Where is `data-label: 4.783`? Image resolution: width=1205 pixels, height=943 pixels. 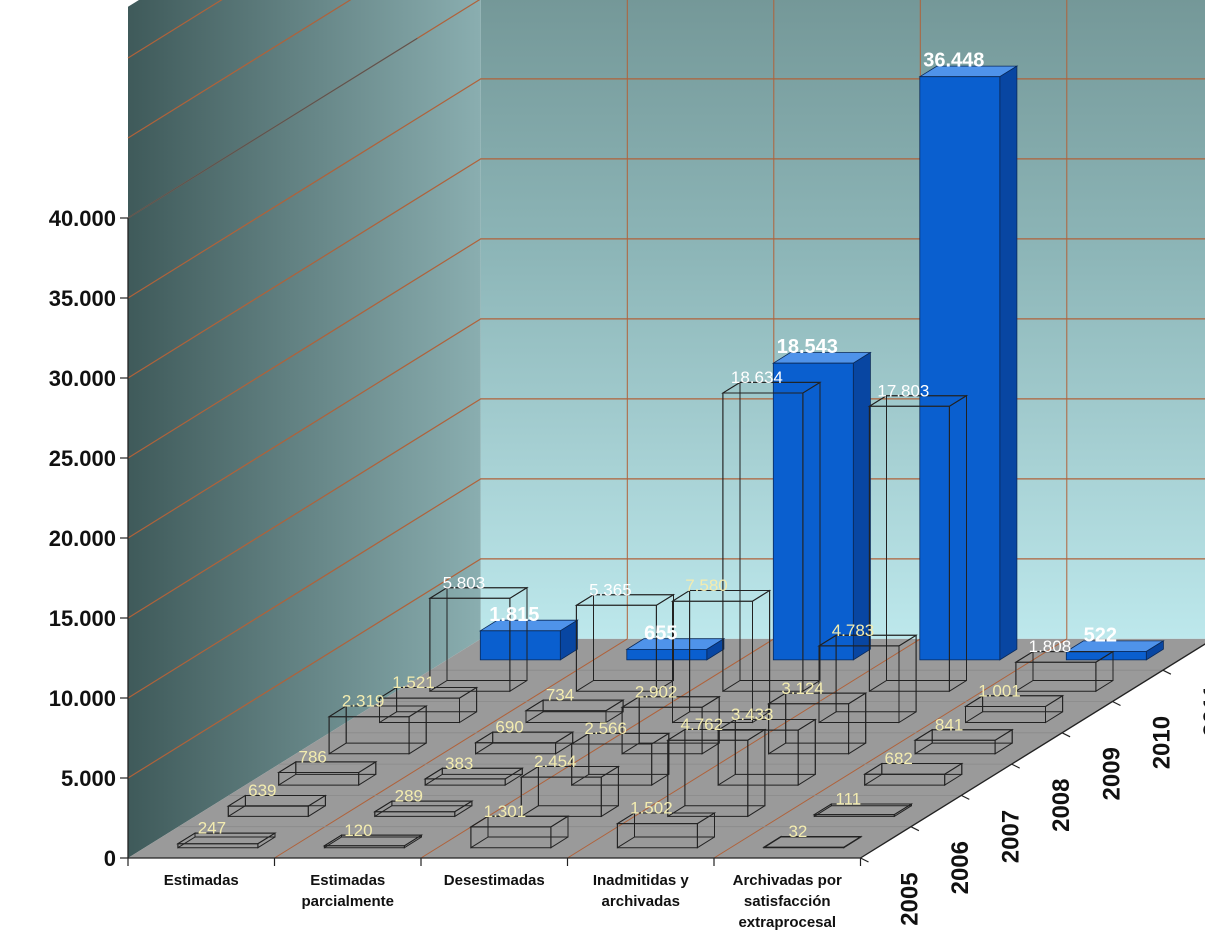 data-label: 4.783 is located at coordinates (853, 630).